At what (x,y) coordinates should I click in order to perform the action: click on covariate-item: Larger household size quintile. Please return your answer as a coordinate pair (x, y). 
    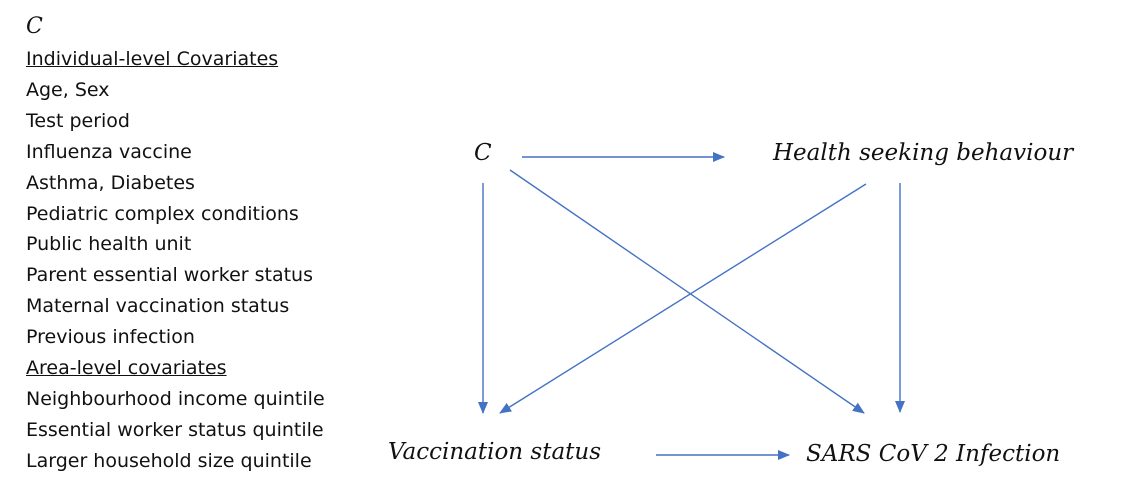
    Looking at the image, I should click on (169, 460).